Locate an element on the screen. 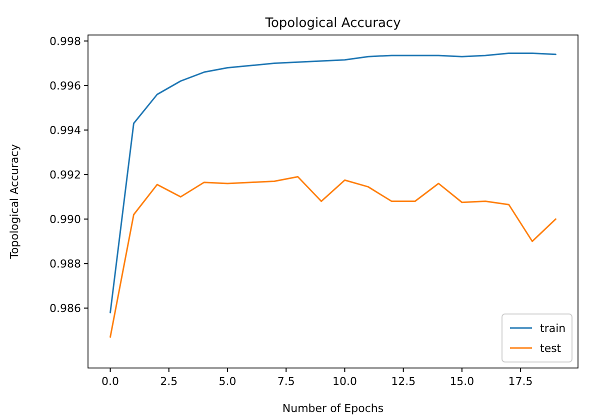  legend-label: test is located at coordinates (551, 348).